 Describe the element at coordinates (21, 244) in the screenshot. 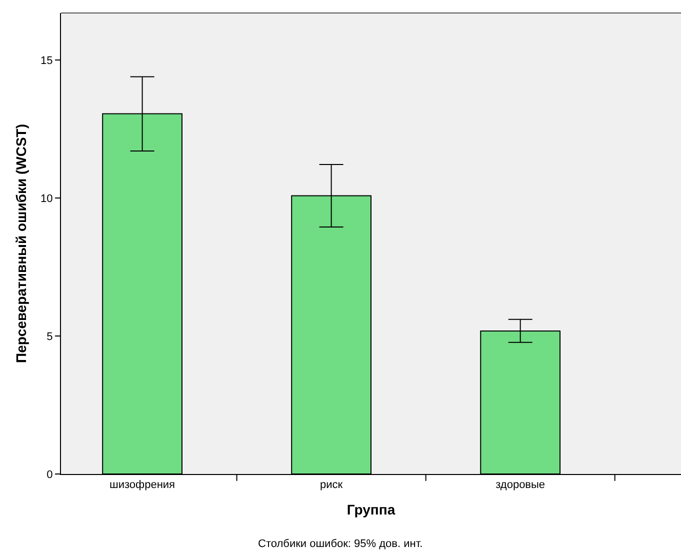

I see `y-axis-title: Персеверативный ошибки (WCST)` at that location.